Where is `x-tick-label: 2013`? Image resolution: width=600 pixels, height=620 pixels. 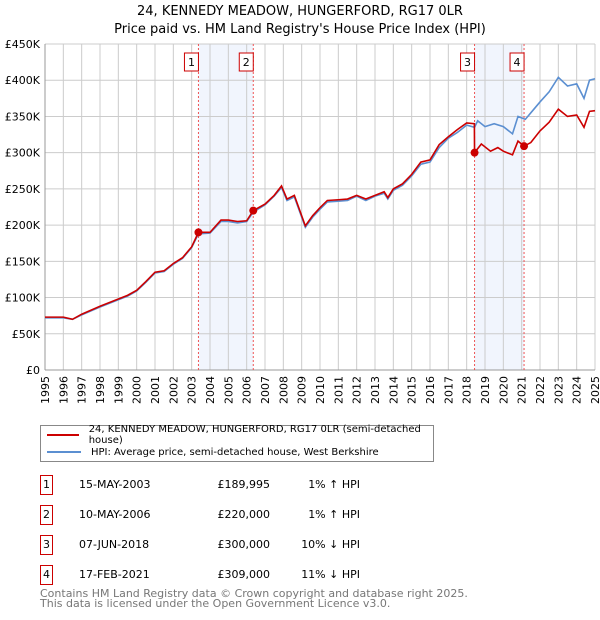
x-tick-label: 2013 is located at coordinates (375, 390).